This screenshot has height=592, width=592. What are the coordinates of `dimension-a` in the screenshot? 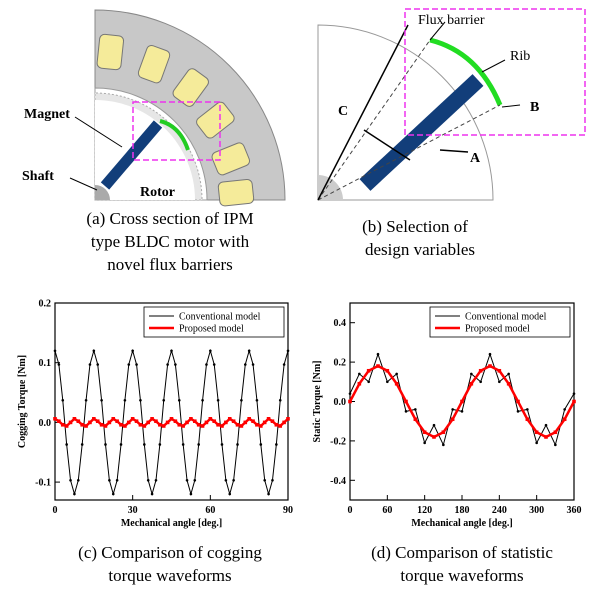 It's located at (454, 151).